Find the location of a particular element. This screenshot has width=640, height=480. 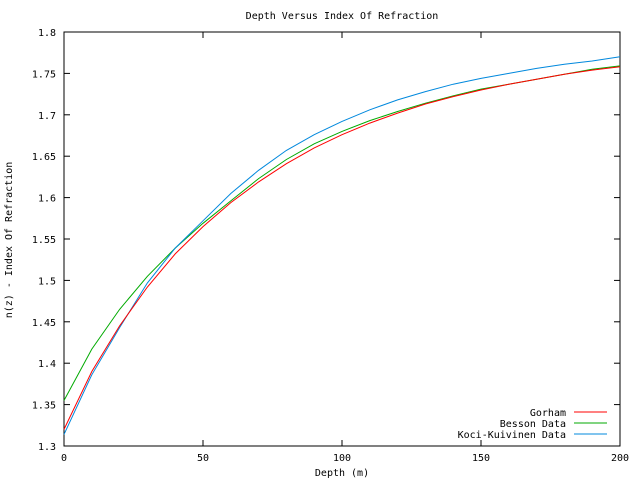

y-tick-label: 1.3 is located at coordinates (47, 447).